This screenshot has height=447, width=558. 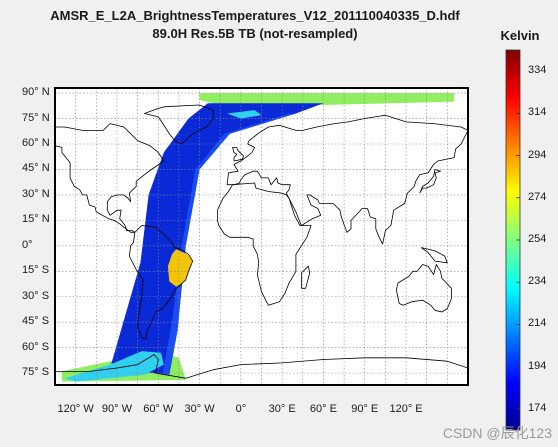 I want to click on colorbar-tick-label: 314, so click(x=537, y=112).